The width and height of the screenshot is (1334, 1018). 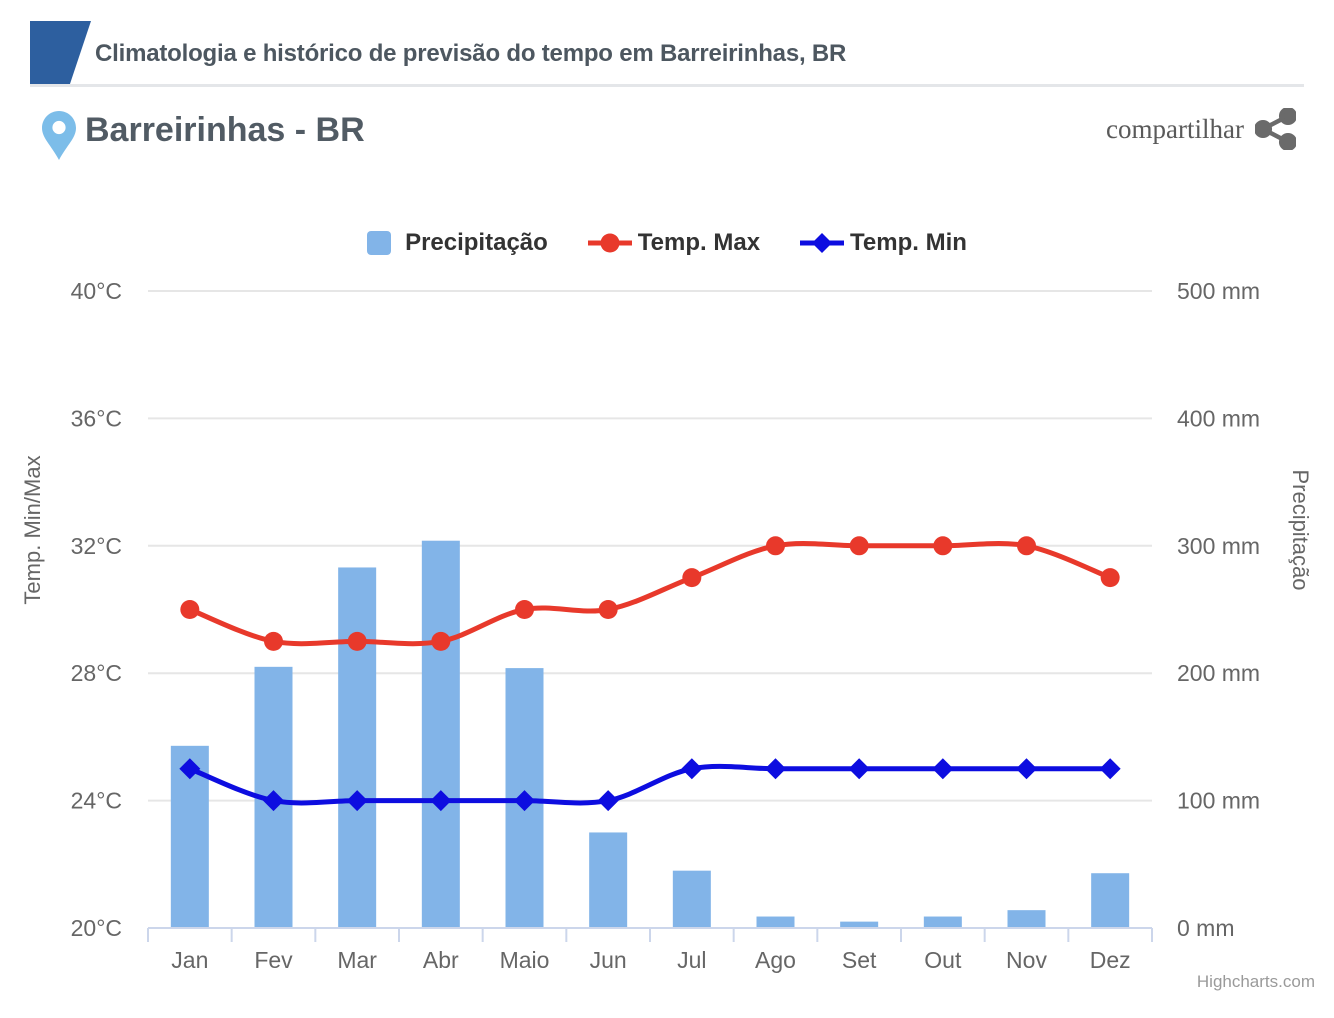 I want to click on temp-max-line, so click(x=650, y=593).